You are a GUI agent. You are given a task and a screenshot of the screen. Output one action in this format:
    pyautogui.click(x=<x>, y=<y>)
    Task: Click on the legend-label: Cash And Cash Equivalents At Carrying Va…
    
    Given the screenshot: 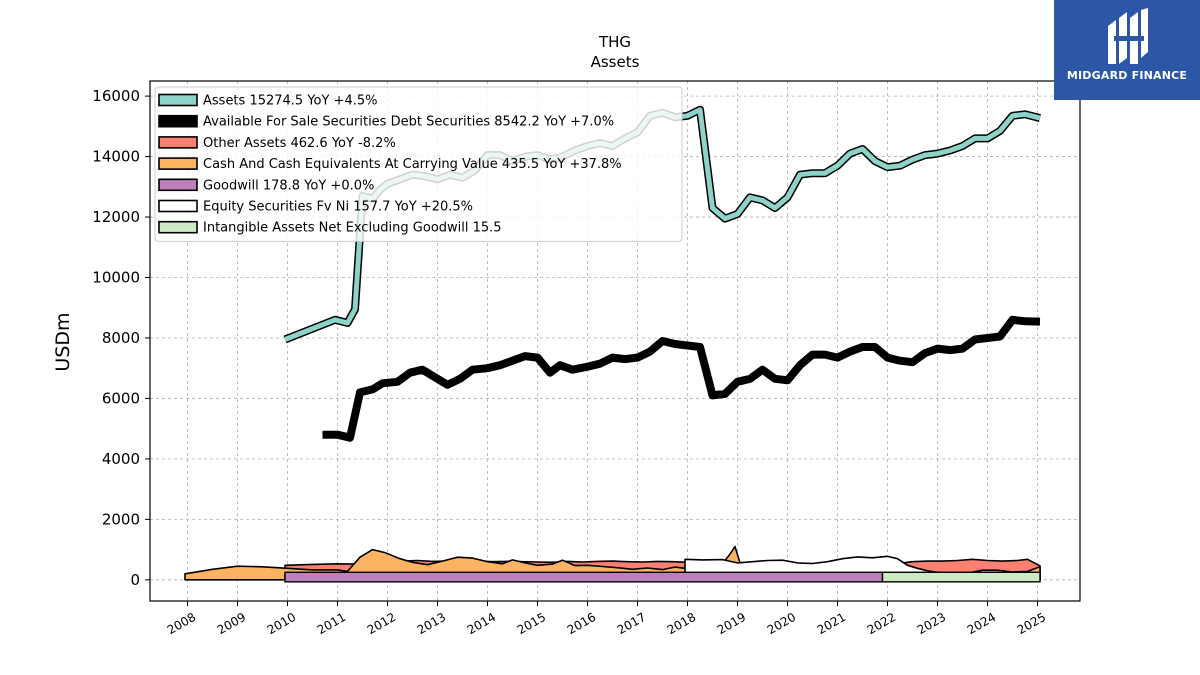 What is the action you would take?
    pyautogui.click(x=412, y=164)
    